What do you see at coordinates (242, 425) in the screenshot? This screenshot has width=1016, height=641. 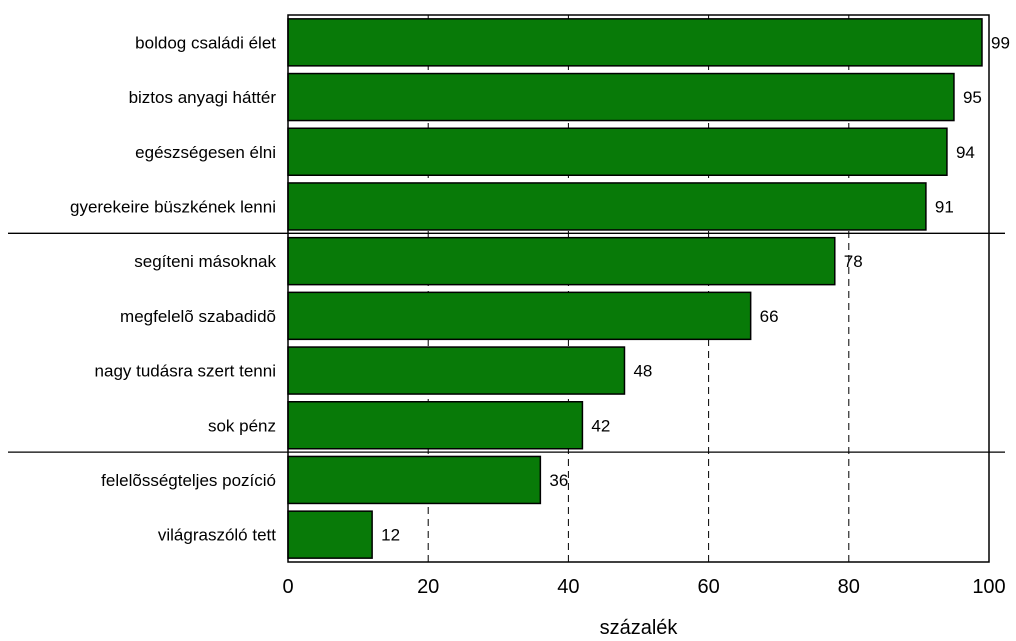 I see `category-label: sok pénz` at bounding box center [242, 425].